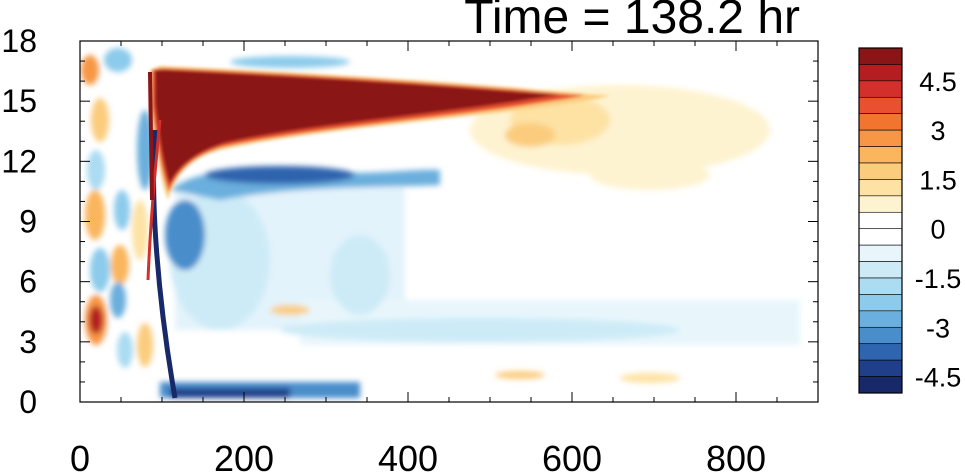 This screenshot has height=473, width=965. What do you see at coordinates (938, 82) in the screenshot?
I see `colorbar-label: 4.5` at bounding box center [938, 82].